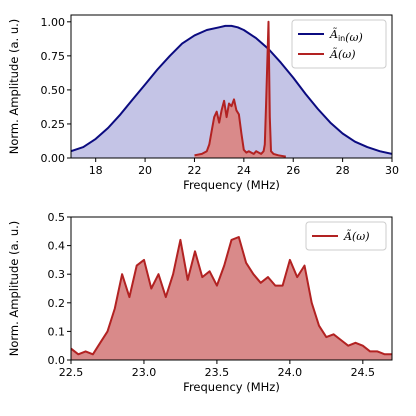 This screenshot has width=416, height=416. What do you see at coordinates (57, 217) in the screenshot?
I see `y-tick-label: 0.5` at bounding box center [57, 217].